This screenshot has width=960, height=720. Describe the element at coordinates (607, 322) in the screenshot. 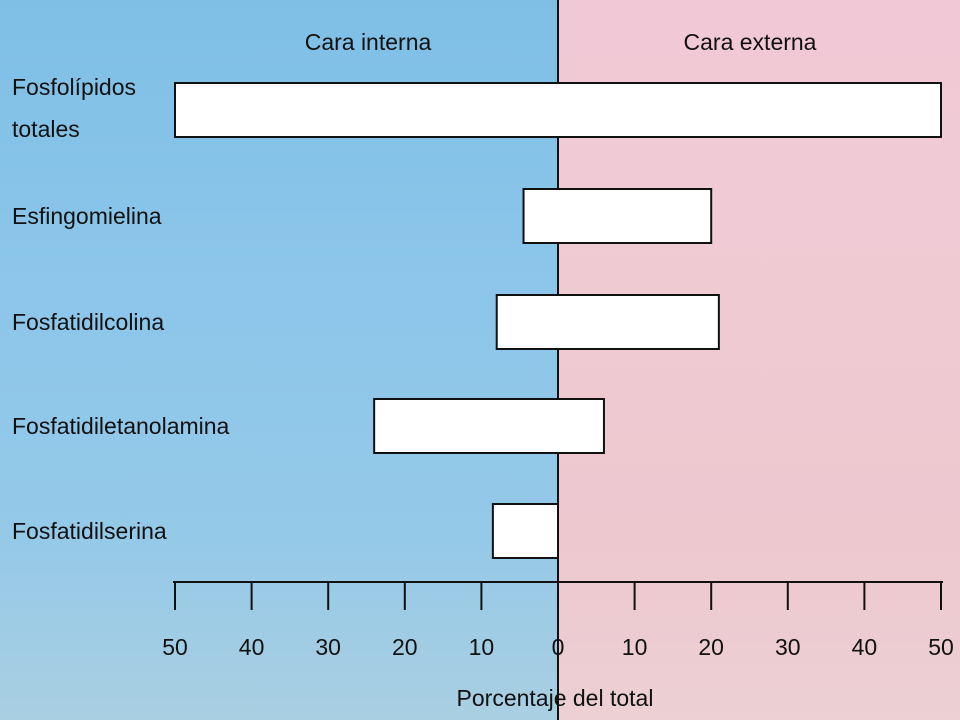

I see `bar-fosfatidilcolina` at that location.